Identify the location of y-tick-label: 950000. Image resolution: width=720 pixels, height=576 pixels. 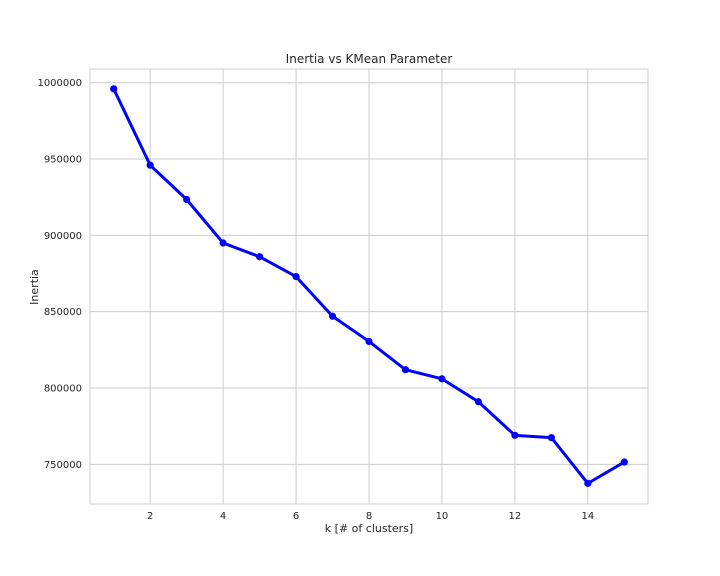
(63, 160).